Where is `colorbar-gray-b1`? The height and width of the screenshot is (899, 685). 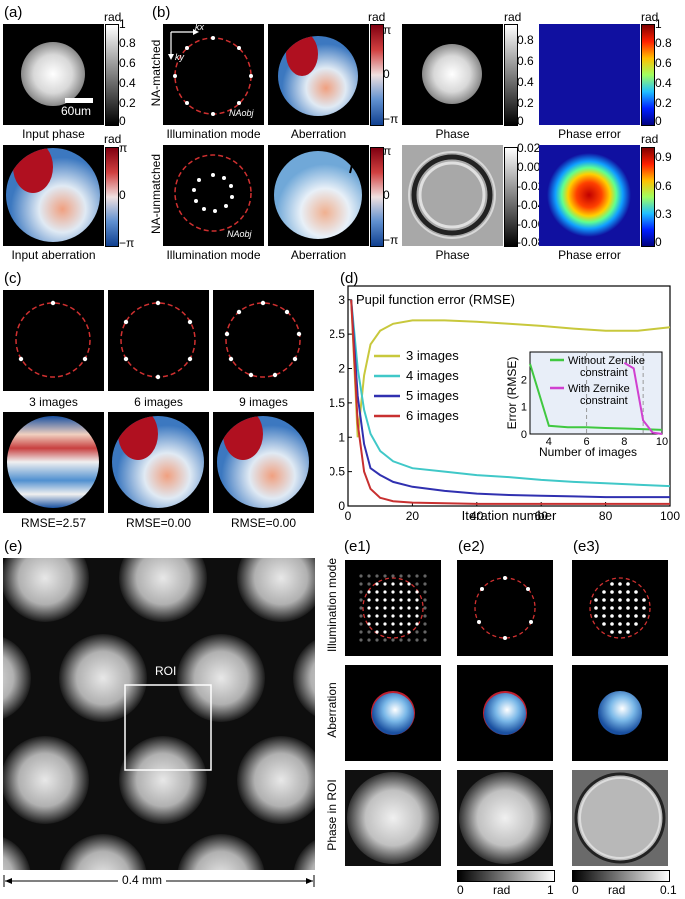
colorbar-gray-b1 is located at coordinates (511, 75).